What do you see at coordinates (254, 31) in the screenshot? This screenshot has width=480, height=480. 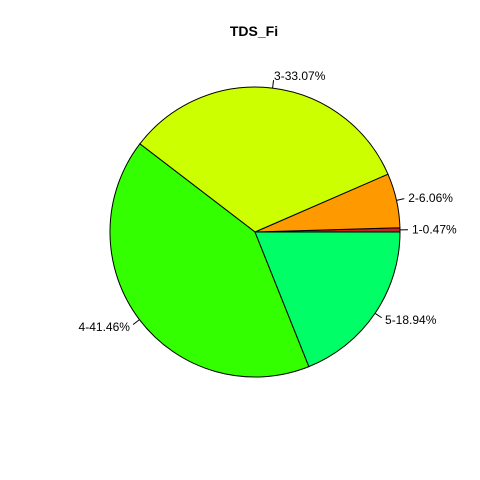 I see `chart-title: TDS_Fi` at bounding box center [254, 31].